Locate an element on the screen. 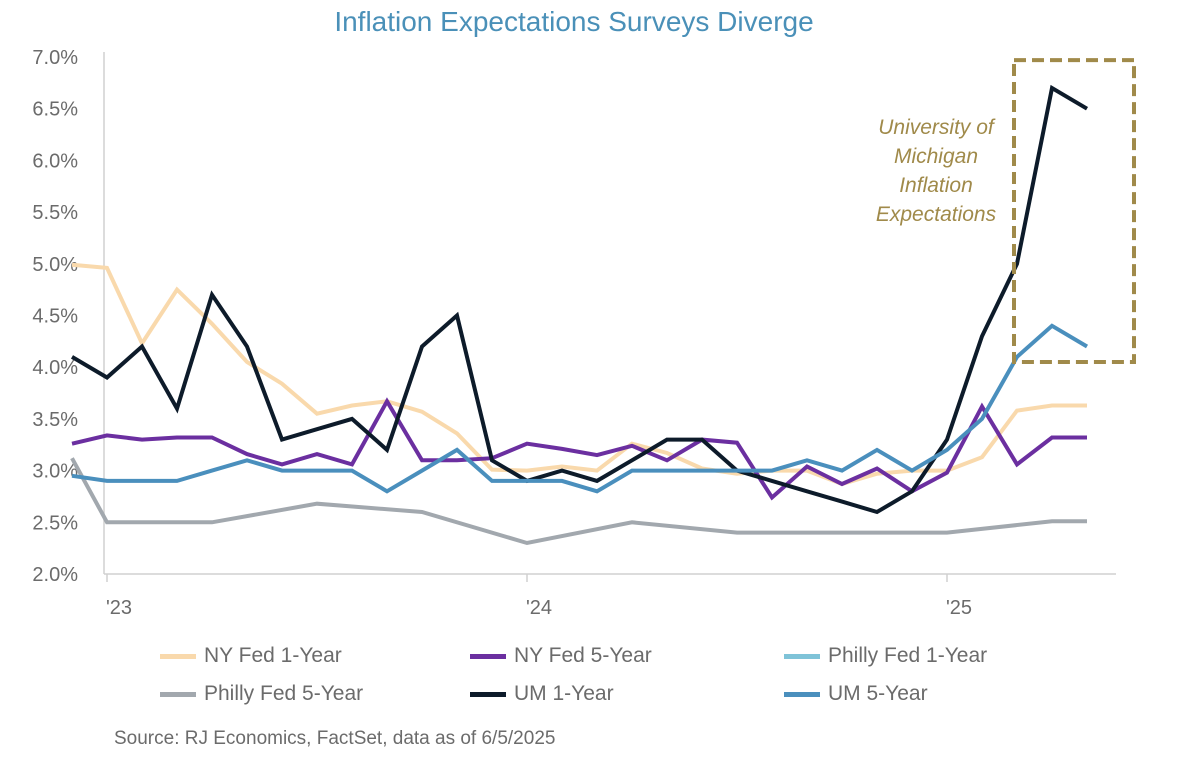 Image resolution: width=1196 pixels, height=758 pixels. y-tick-label: 3.5% is located at coordinates (55, 420).